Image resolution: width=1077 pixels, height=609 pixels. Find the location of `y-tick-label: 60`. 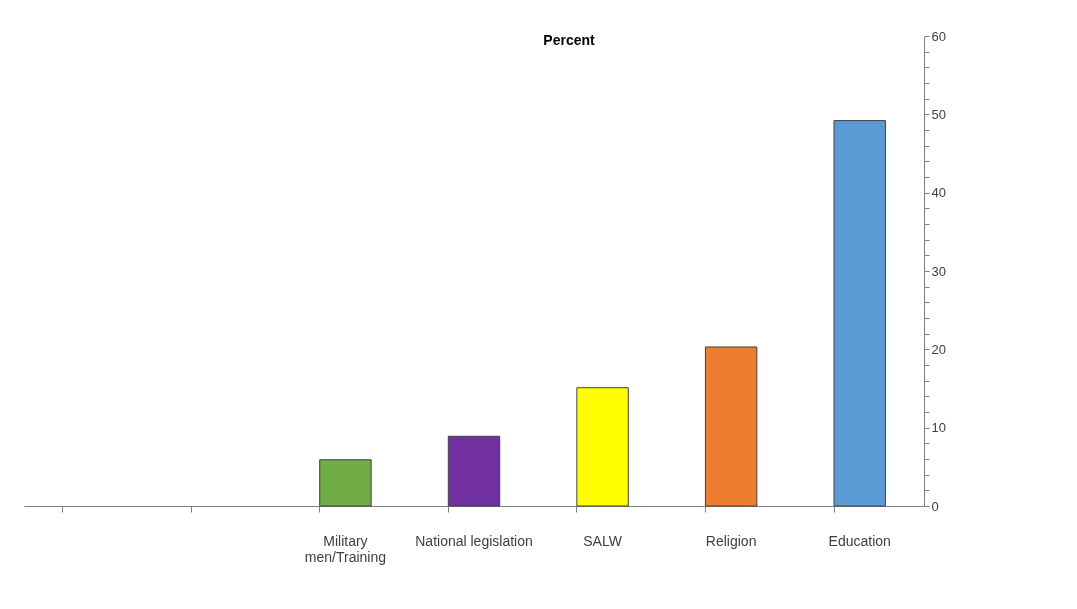

y-tick-label: 60 is located at coordinates (938, 36).